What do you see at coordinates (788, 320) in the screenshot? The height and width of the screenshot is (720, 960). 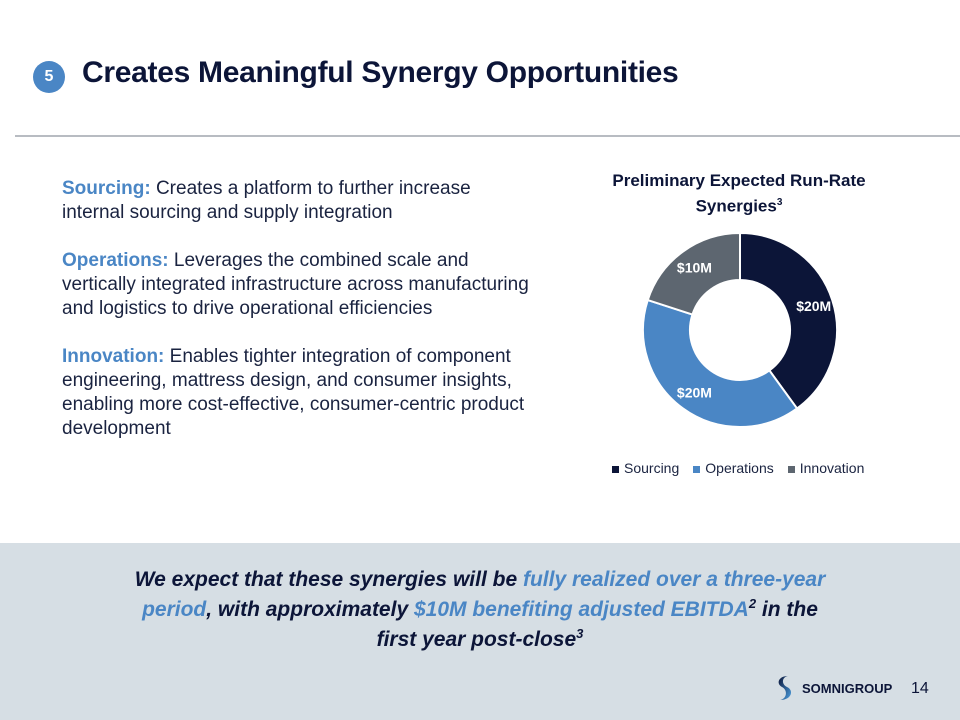 I see `donut-slice-sourcing` at bounding box center [788, 320].